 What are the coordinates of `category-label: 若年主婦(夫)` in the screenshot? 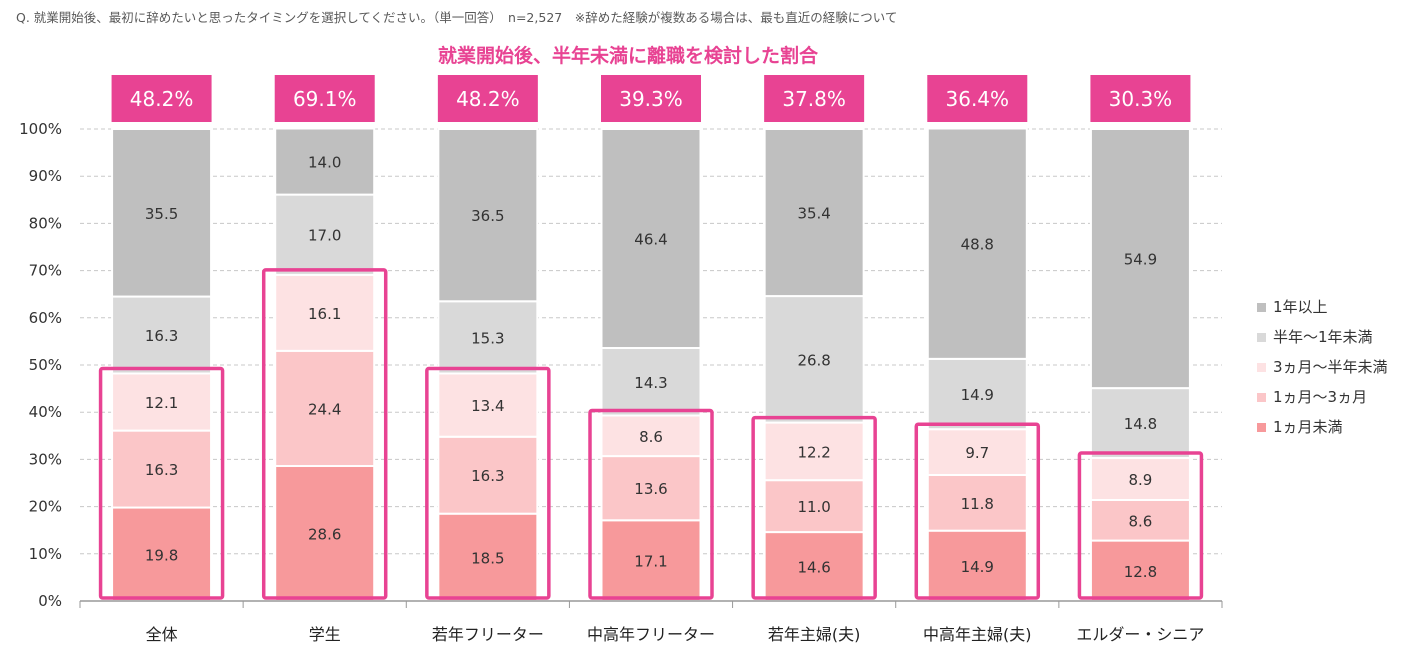 It's located at (814, 634).